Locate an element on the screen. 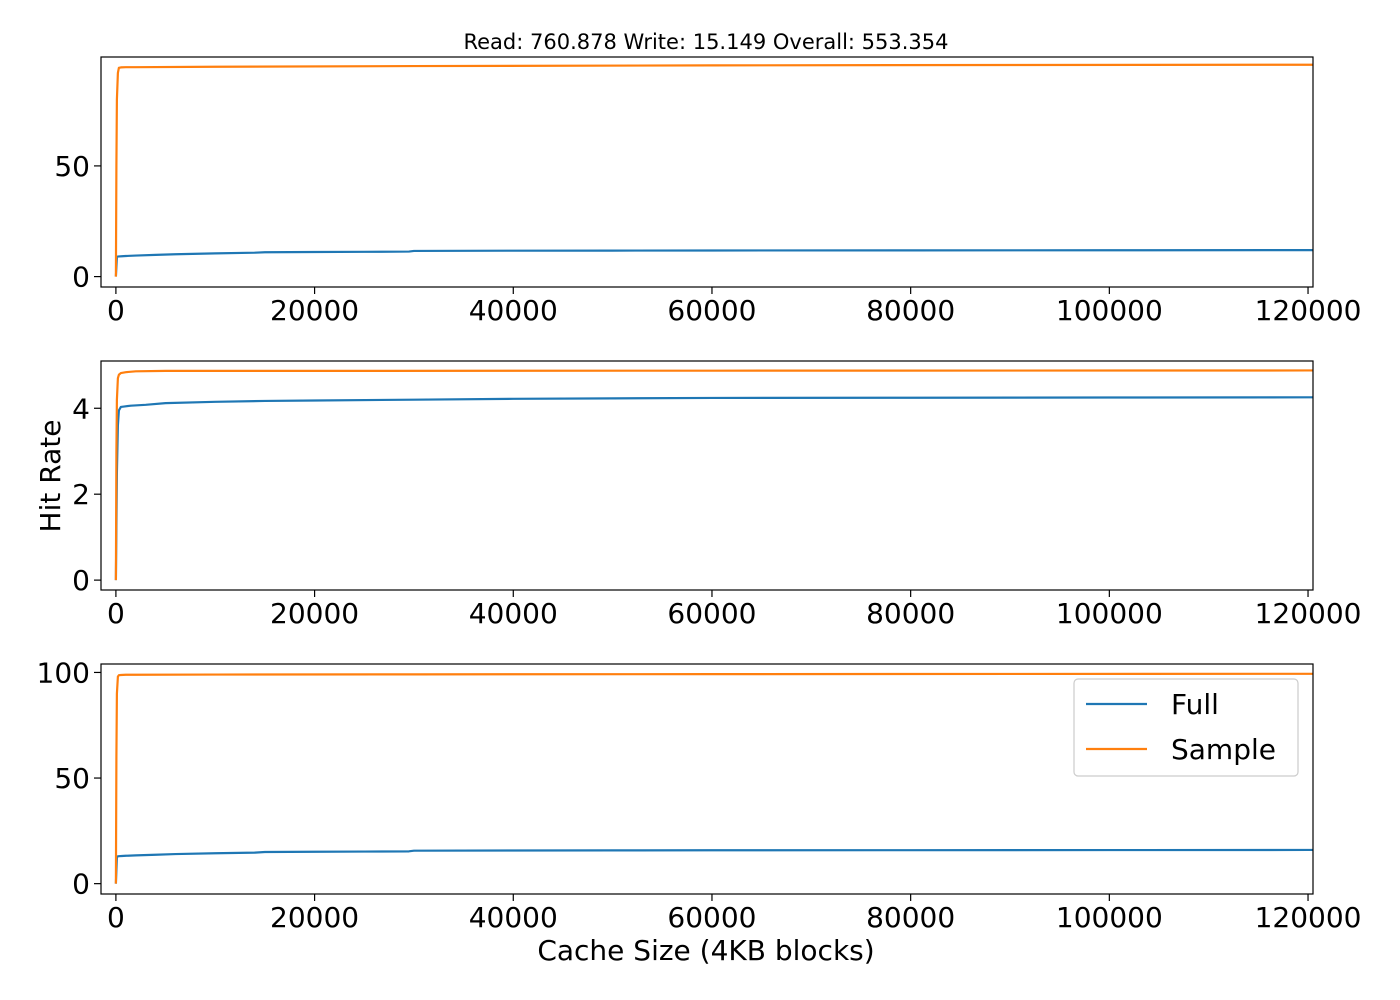 This screenshot has height=1000, width=1400. legend-label-full: Full is located at coordinates (1195, 704).